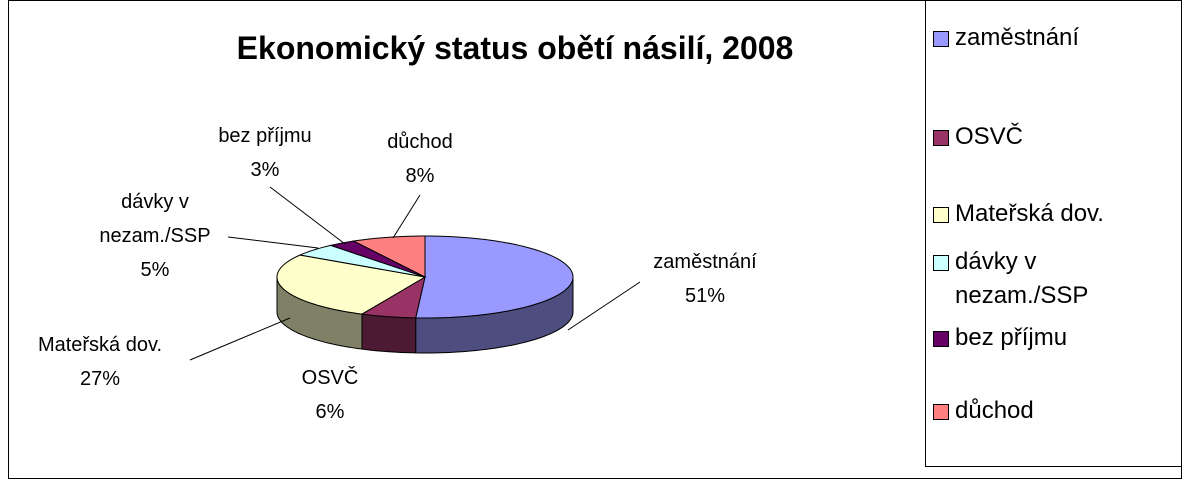 Image resolution: width=1182 pixels, height=479 pixels. What do you see at coordinates (330, 378) in the screenshot?
I see `data-label-name: OSVČ` at bounding box center [330, 378].